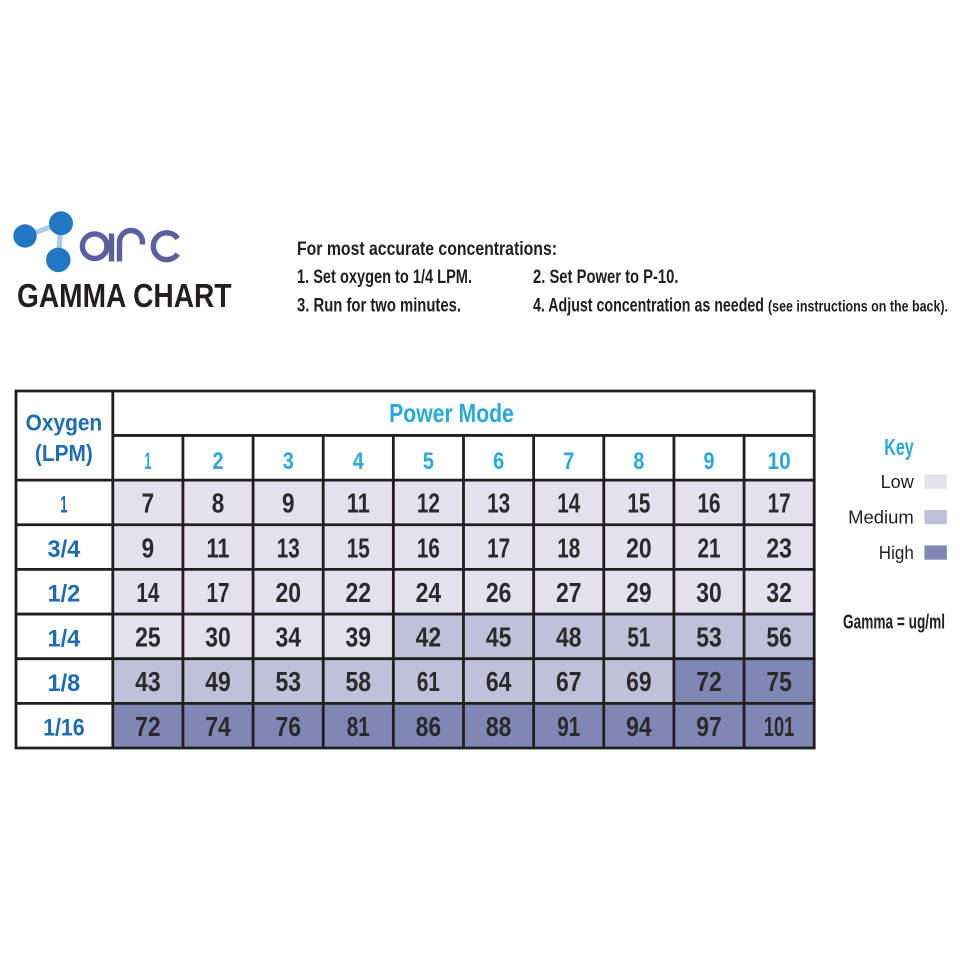 This screenshot has height=965, width=960. Describe the element at coordinates (218, 461) in the screenshot. I see `svg-text: 2` at that location.